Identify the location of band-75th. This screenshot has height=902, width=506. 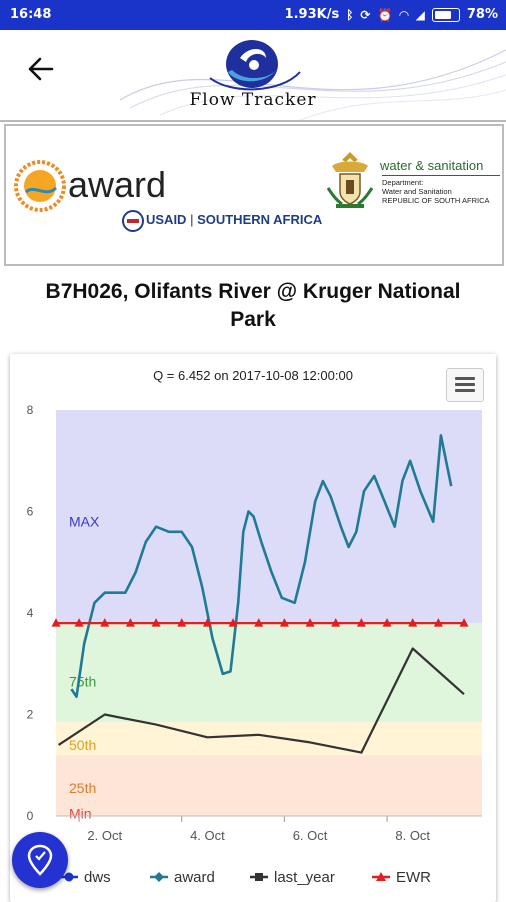
(269, 673).